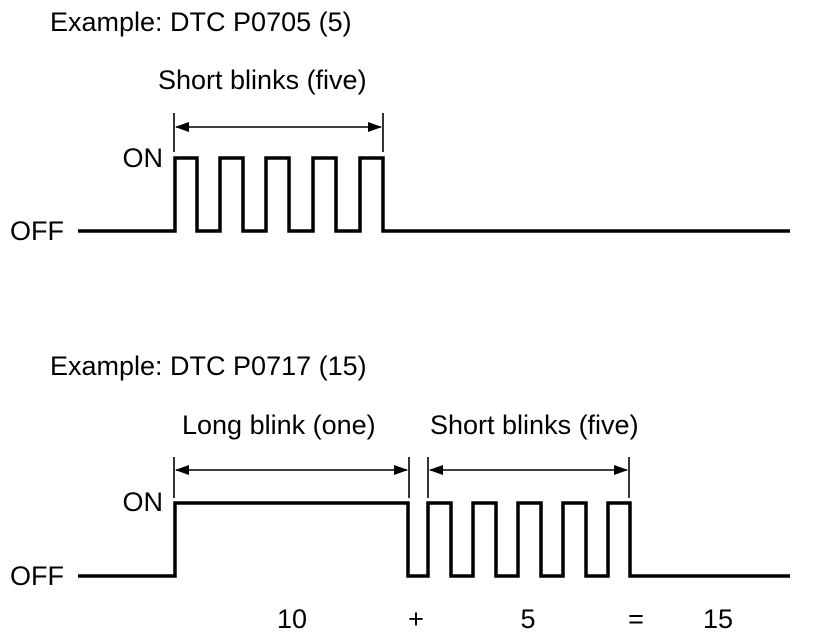 Image resolution: width=816 pixels, height=640 pixels. I want to click on sum-term-short: 5, so click(527, 619).